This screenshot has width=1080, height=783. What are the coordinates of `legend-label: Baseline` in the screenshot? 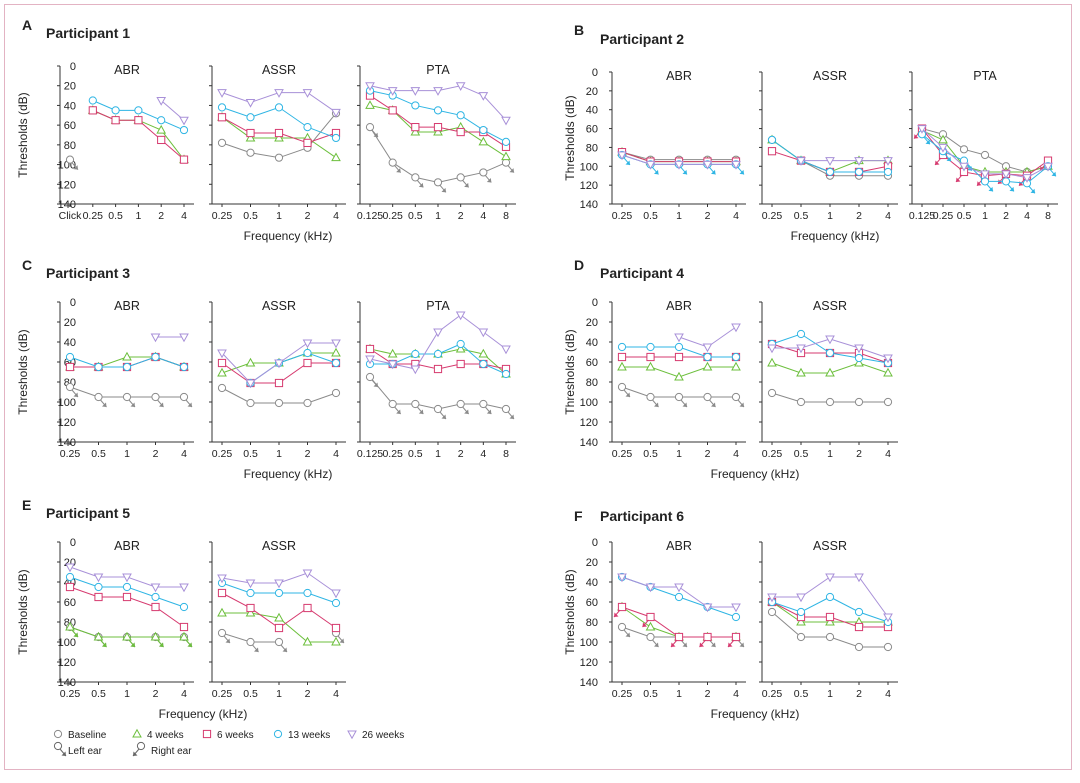 It's located at (87, 735).